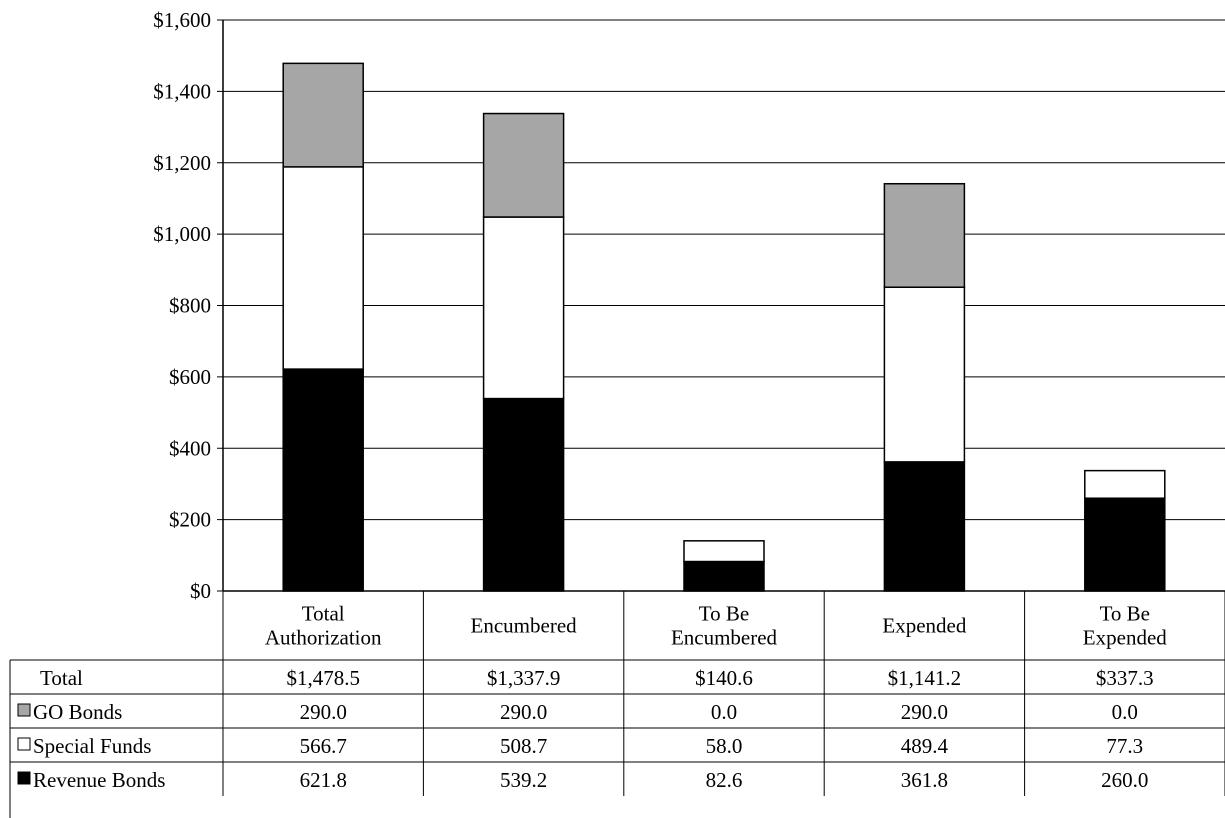 This screenshot has width=1225, height=818. Describe the element at coordinates (323, 638) in the screenshot. I see `category-label: Authorization` at that location.